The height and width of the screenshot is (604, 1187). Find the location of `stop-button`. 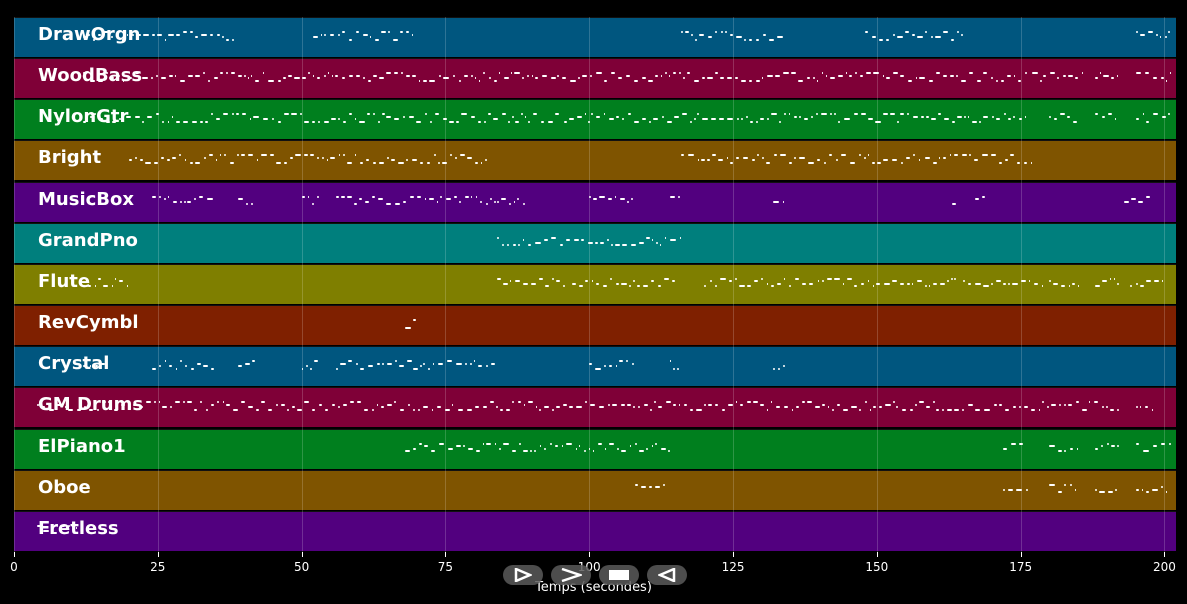

stop-button is located at coordinates (619, 575).